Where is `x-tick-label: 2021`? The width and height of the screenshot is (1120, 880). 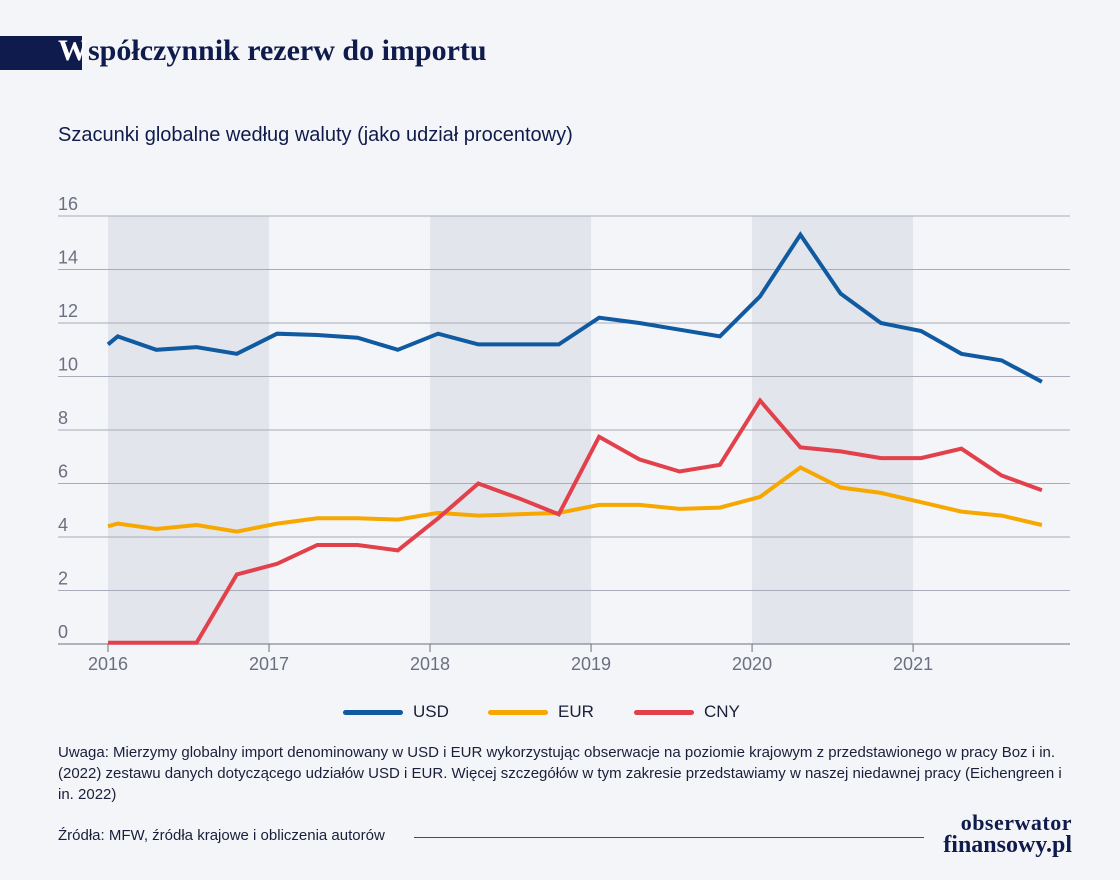 x-tick-label: 2021 is located at coordinates (913, 664).